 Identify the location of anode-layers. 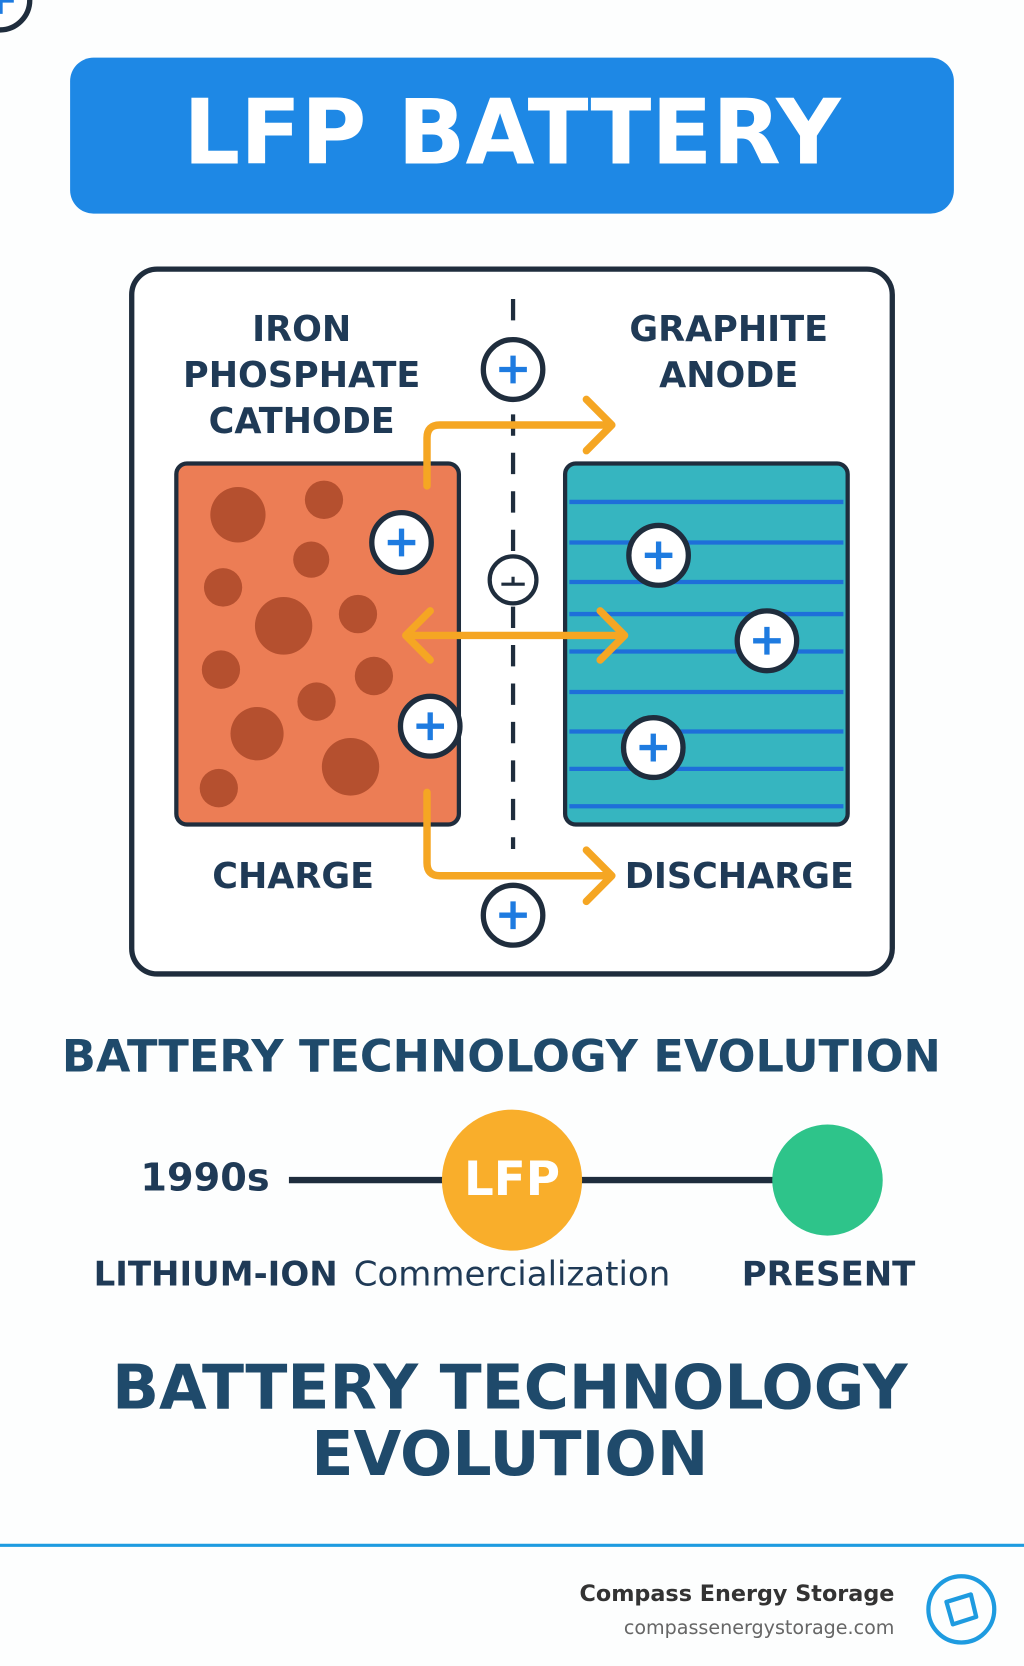
(706, 654).